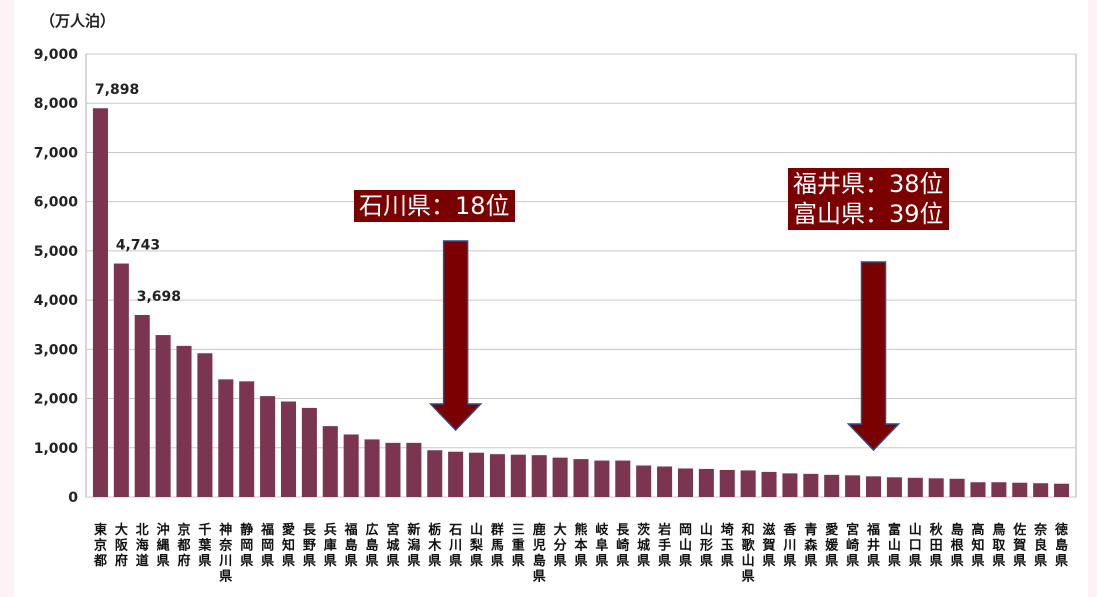 The height and width of the screenshot is (597, 1097). I want to click on x-tick-label: 山形県, so click(706, 545).